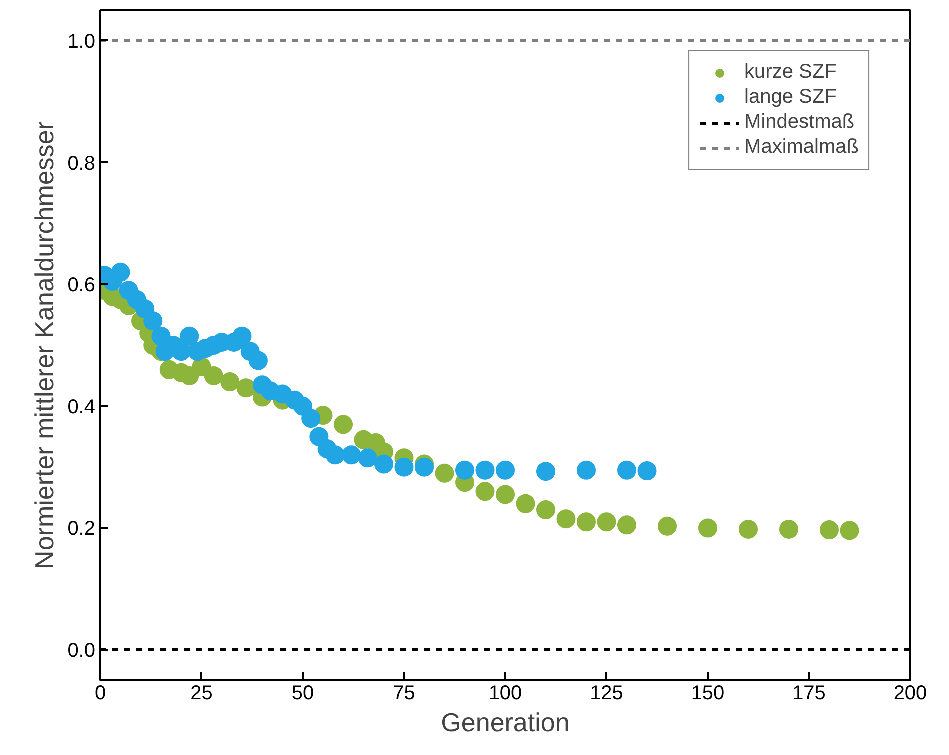 This screenshot has height=755, width=949. Describe the element at coordinates (404, 693) in the screenshot. I see `x-tick-label: 75` at that location.